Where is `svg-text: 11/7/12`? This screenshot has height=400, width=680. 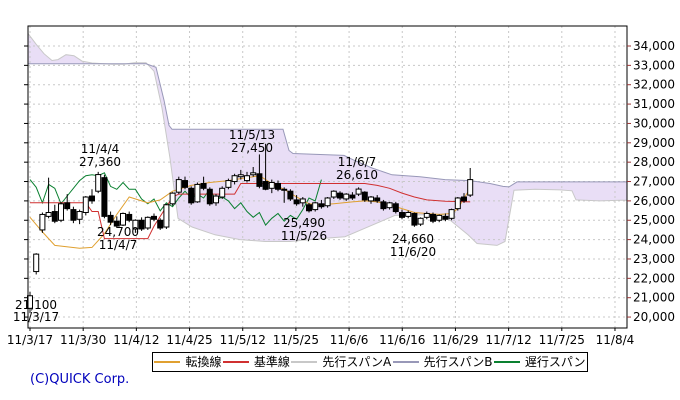
svg-text: 11/7/12 is located at coordinates (508, 340).